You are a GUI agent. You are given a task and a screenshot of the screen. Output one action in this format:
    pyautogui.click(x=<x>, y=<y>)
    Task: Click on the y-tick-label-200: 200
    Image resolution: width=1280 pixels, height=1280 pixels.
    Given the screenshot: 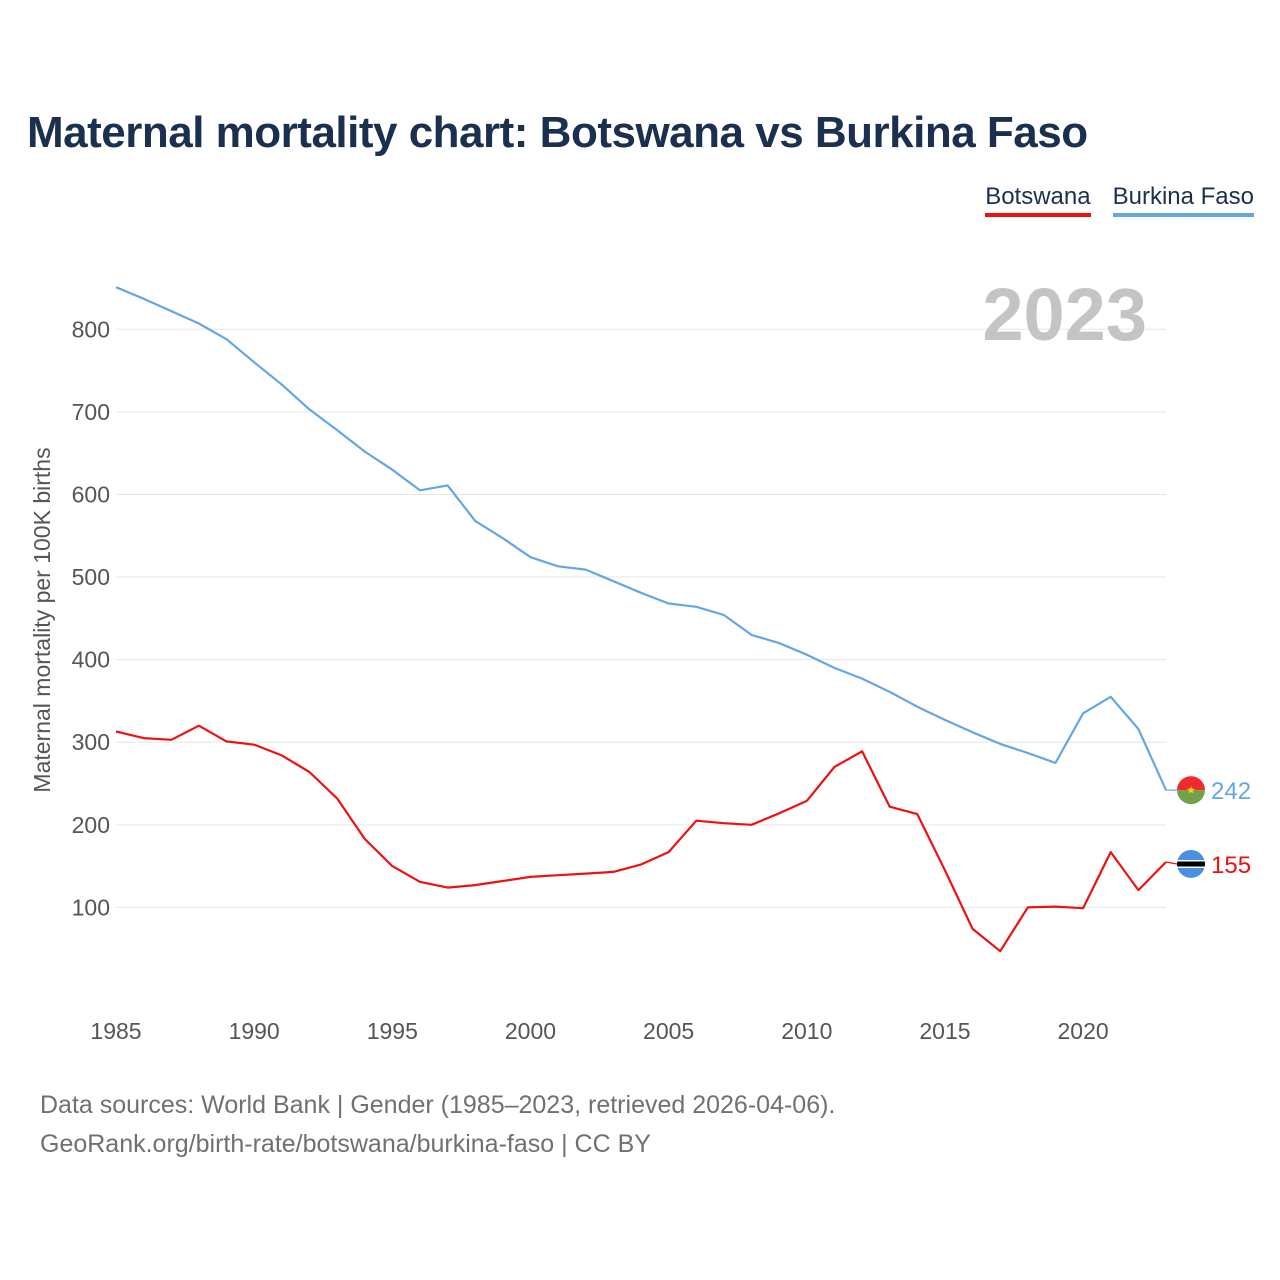 What is the action you would take?
    pyautogui.click(x=91, y=825)
    